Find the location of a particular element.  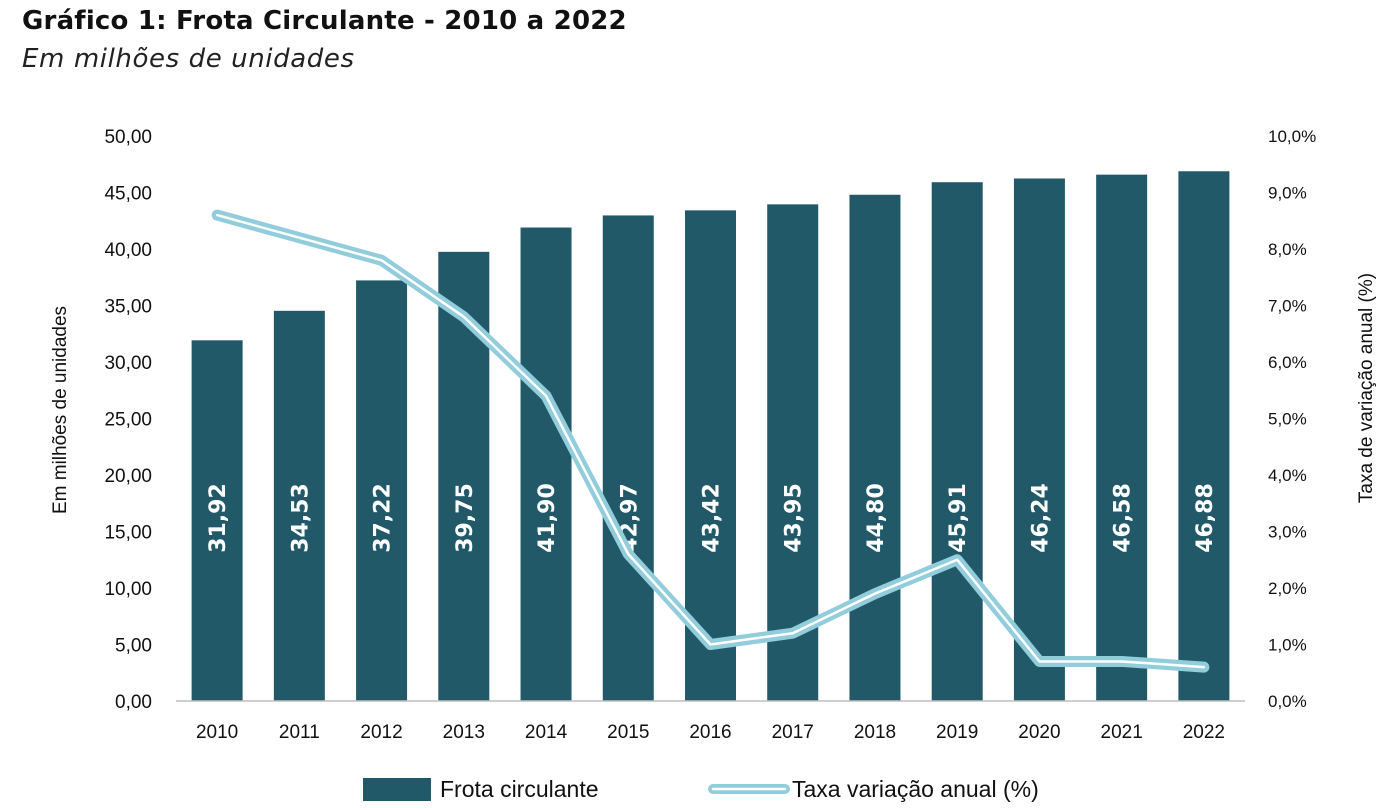

y-tick-label: 45,00 is located at coordinates (128, 194).